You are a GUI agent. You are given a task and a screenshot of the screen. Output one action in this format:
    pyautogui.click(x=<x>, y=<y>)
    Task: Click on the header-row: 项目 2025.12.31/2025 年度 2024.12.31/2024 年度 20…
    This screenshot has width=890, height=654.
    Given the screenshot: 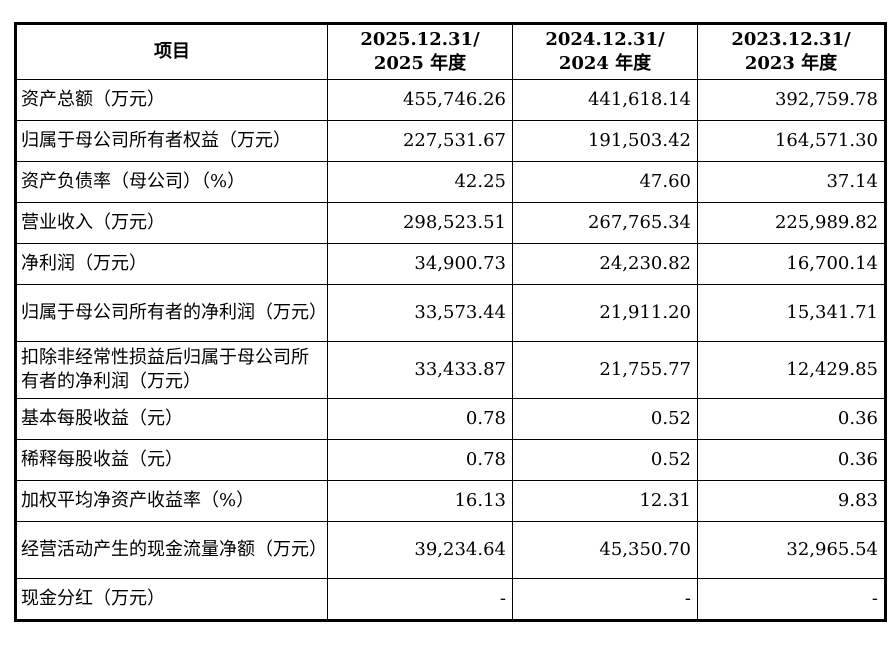 What is the action you would take?
    pyautogui.click(x=450, y=51)
    